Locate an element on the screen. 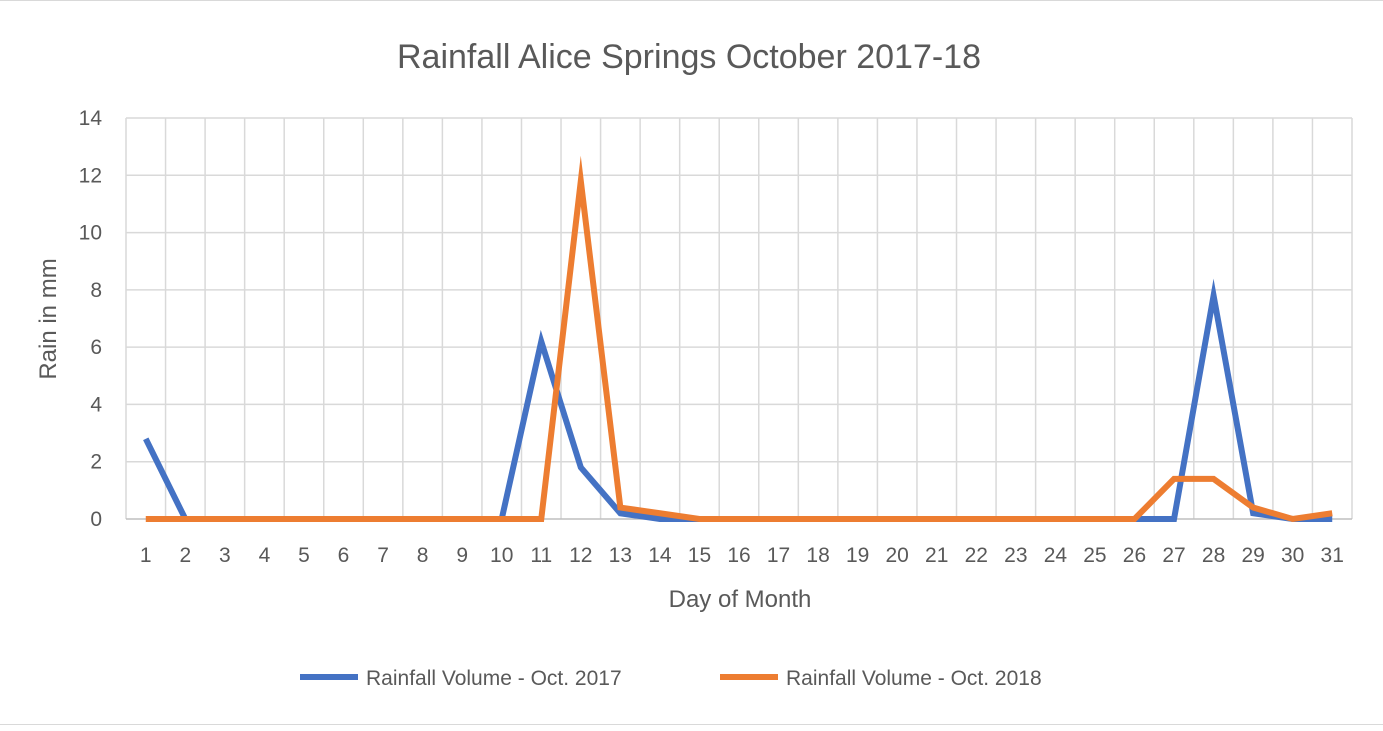 This screenshot has width=1383, height=731. x-tick-label: 27 is located at coordinates (1173, 555).